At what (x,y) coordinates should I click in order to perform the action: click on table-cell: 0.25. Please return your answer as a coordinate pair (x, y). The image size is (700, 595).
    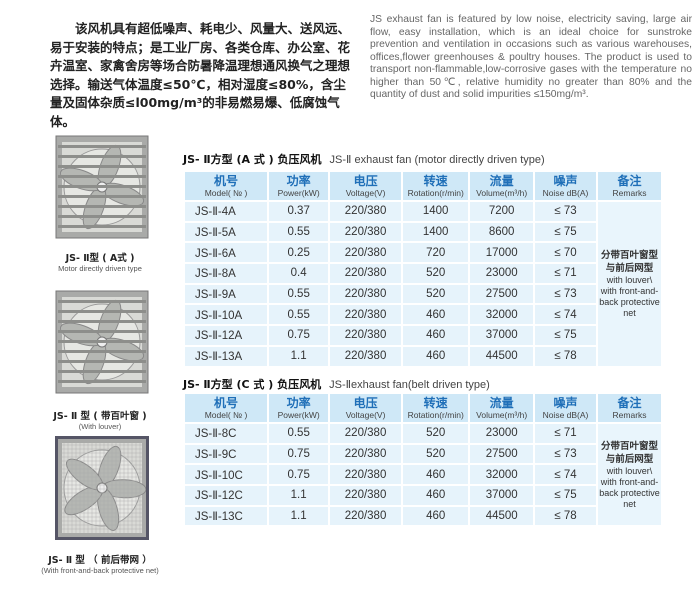
    Looking at the image, I should click on (299, 253).